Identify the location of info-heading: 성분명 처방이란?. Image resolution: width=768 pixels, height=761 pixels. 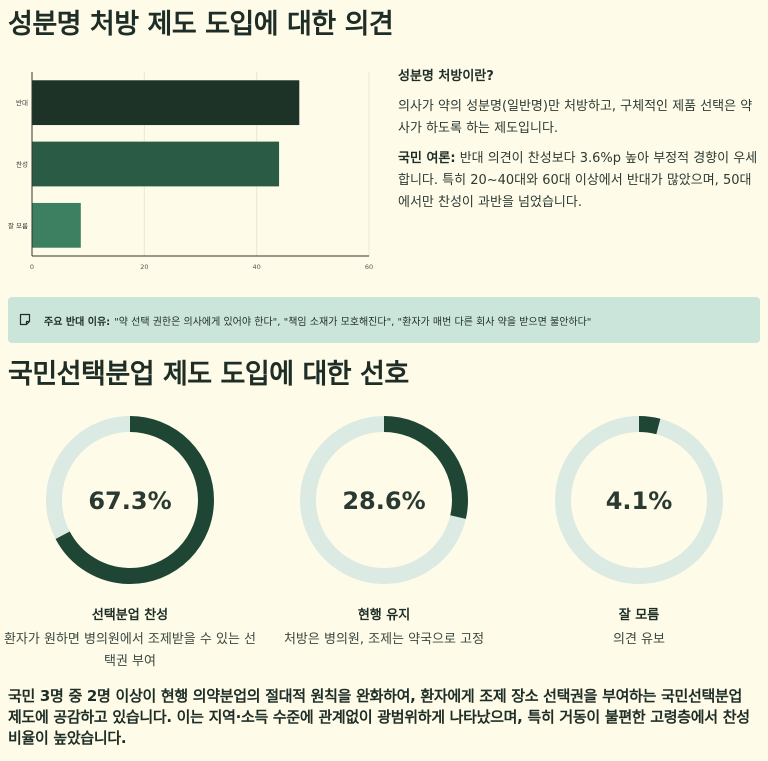
(446, 76).